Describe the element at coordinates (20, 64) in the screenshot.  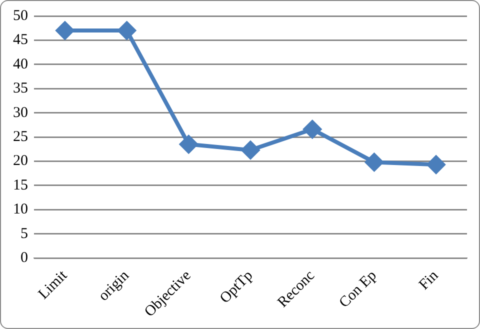
I see `y-tick-label: 40` at that location.